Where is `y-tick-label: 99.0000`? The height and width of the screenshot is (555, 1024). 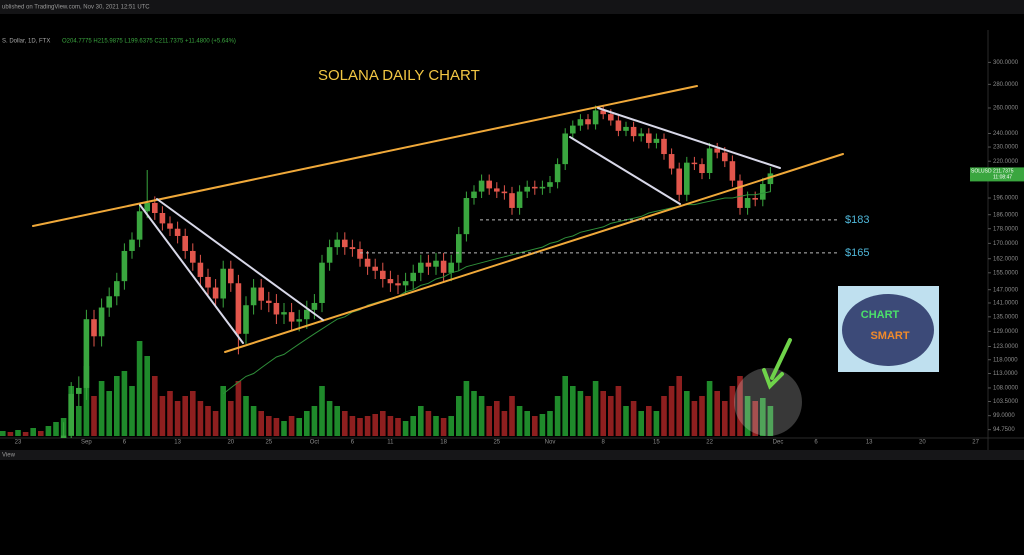
y-tick-label: 99.0000 is located at coordinates (1004, 416).